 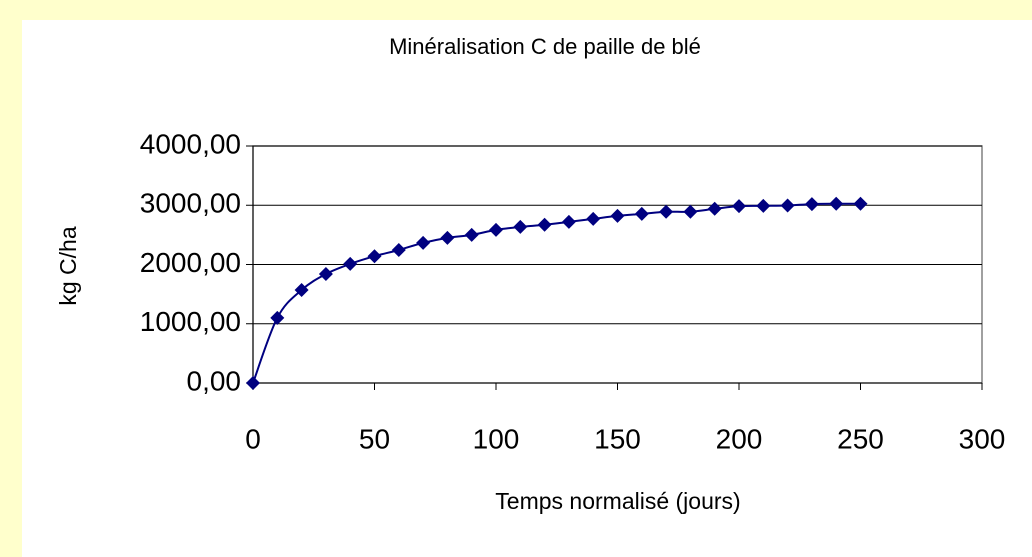 I want to click on y-tick-label: 1000,00, so click(x=190, y=321).